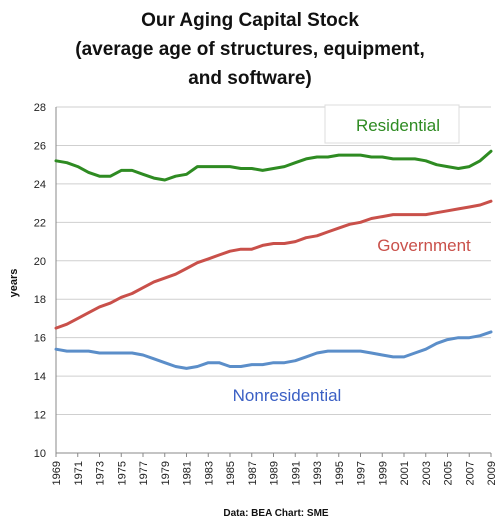  Describe the element at coordinates (287, 395) in the screenshot. I see `series-label-nonresidential: Nonresidential` at that location.